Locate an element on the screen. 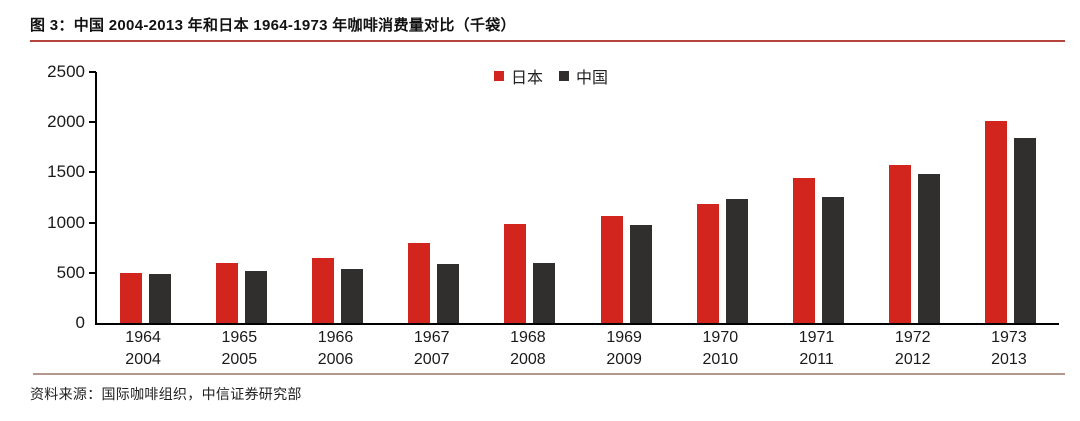 The width and height of the screenshot is (1080, 421). bar-group-1972-2012 is located at coordinates (915, 197).